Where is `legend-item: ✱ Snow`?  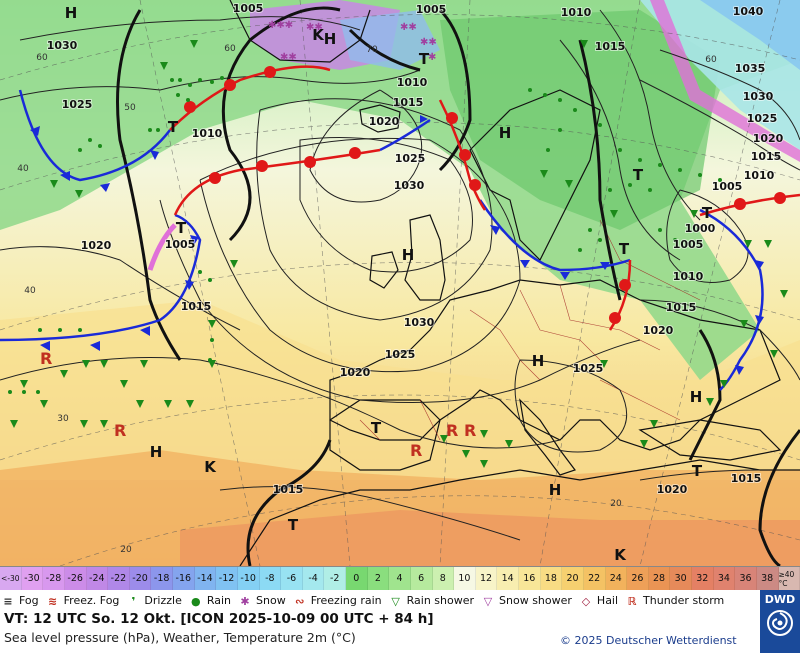
legend-item: ✱ Snow is located at coordinates (261, 601).